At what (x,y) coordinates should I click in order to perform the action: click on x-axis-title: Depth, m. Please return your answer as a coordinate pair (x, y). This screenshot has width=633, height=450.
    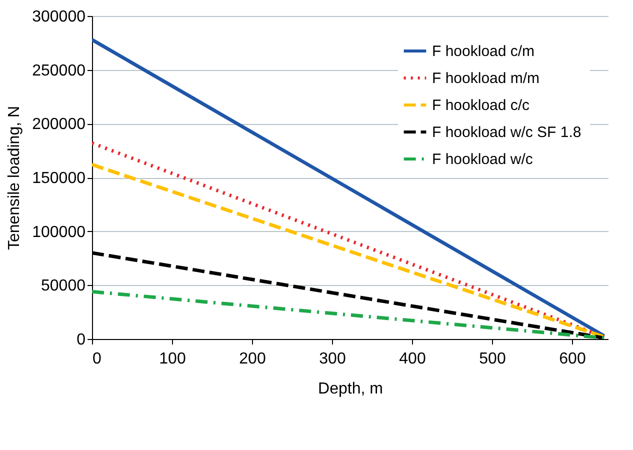
    Looking at the image, I should click on (350, 389).